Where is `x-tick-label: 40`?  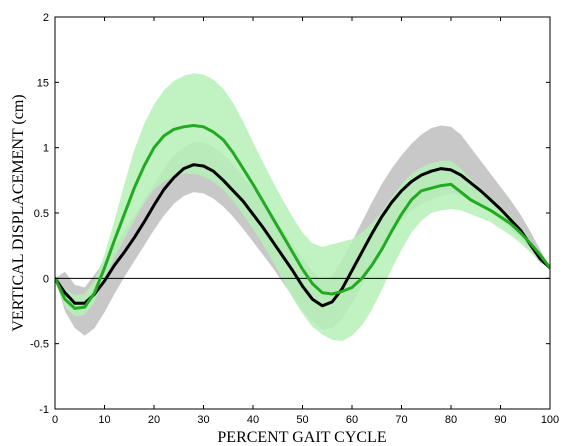 x-tick-label: 40 is located at coordinates (253, 420).